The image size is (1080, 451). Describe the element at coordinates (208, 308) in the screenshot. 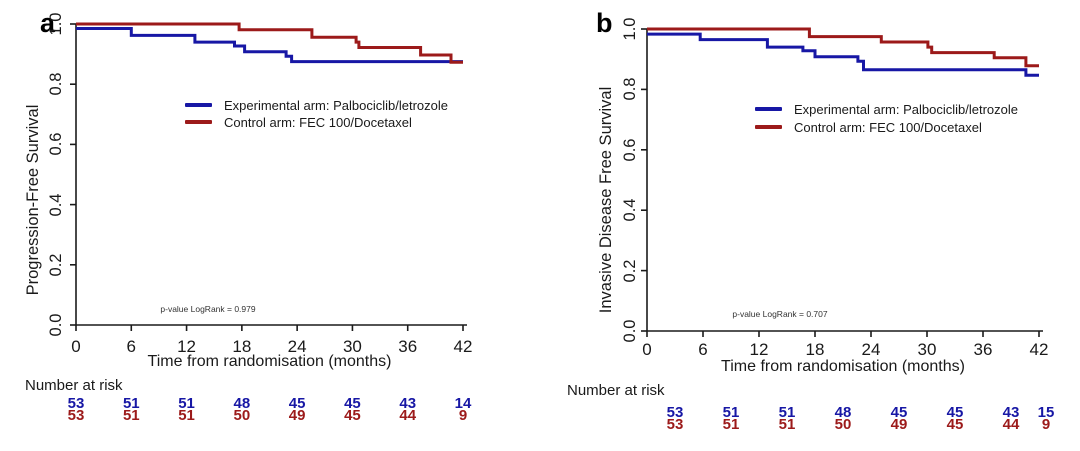

I see `p-value-text-a: p-value LogRank = 0.979` at that location.